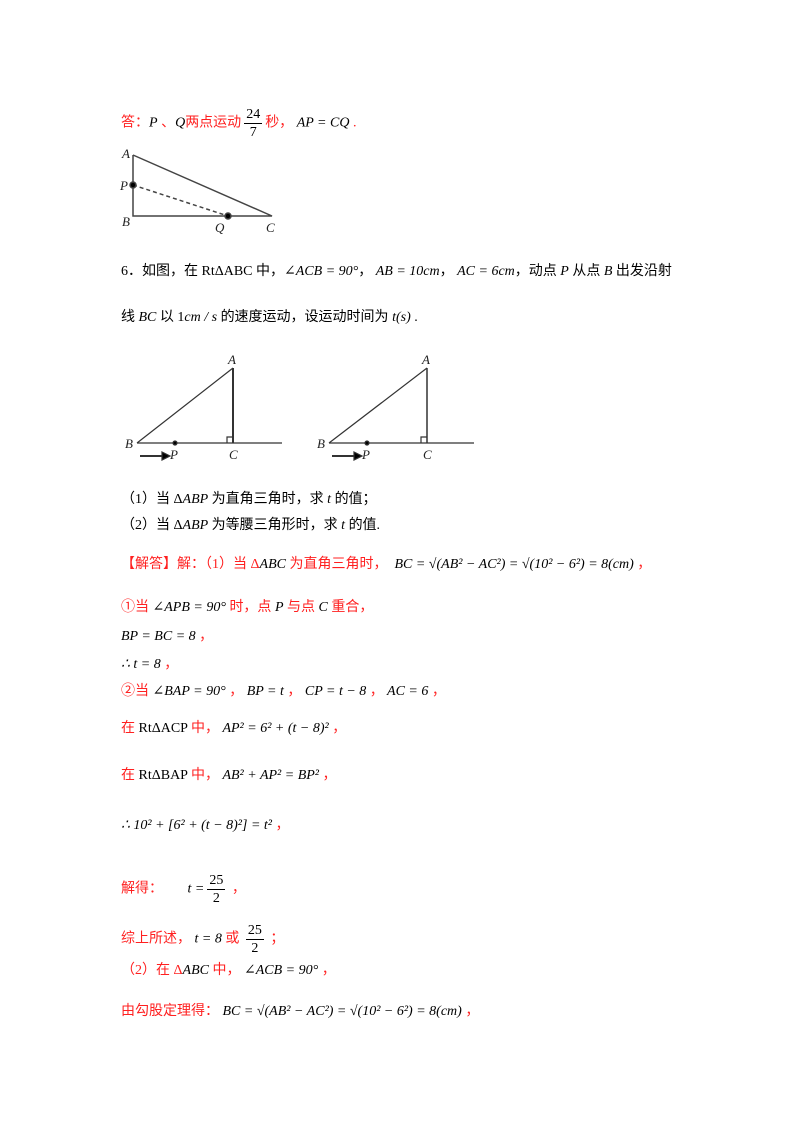  What do you see at coordinates (135, 123) in the screenshot?
I see `text-segment: 答：` at bounding box center [135, 123].